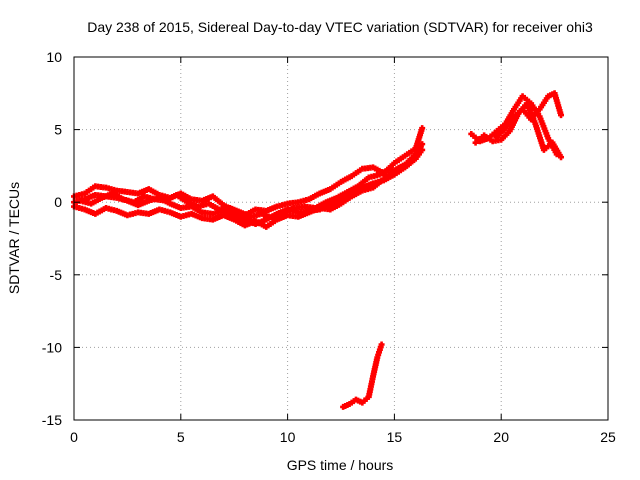  Describe the element at coordinates (52, 420) in the screenshot. I see `y-tick-label: -15` at that location.